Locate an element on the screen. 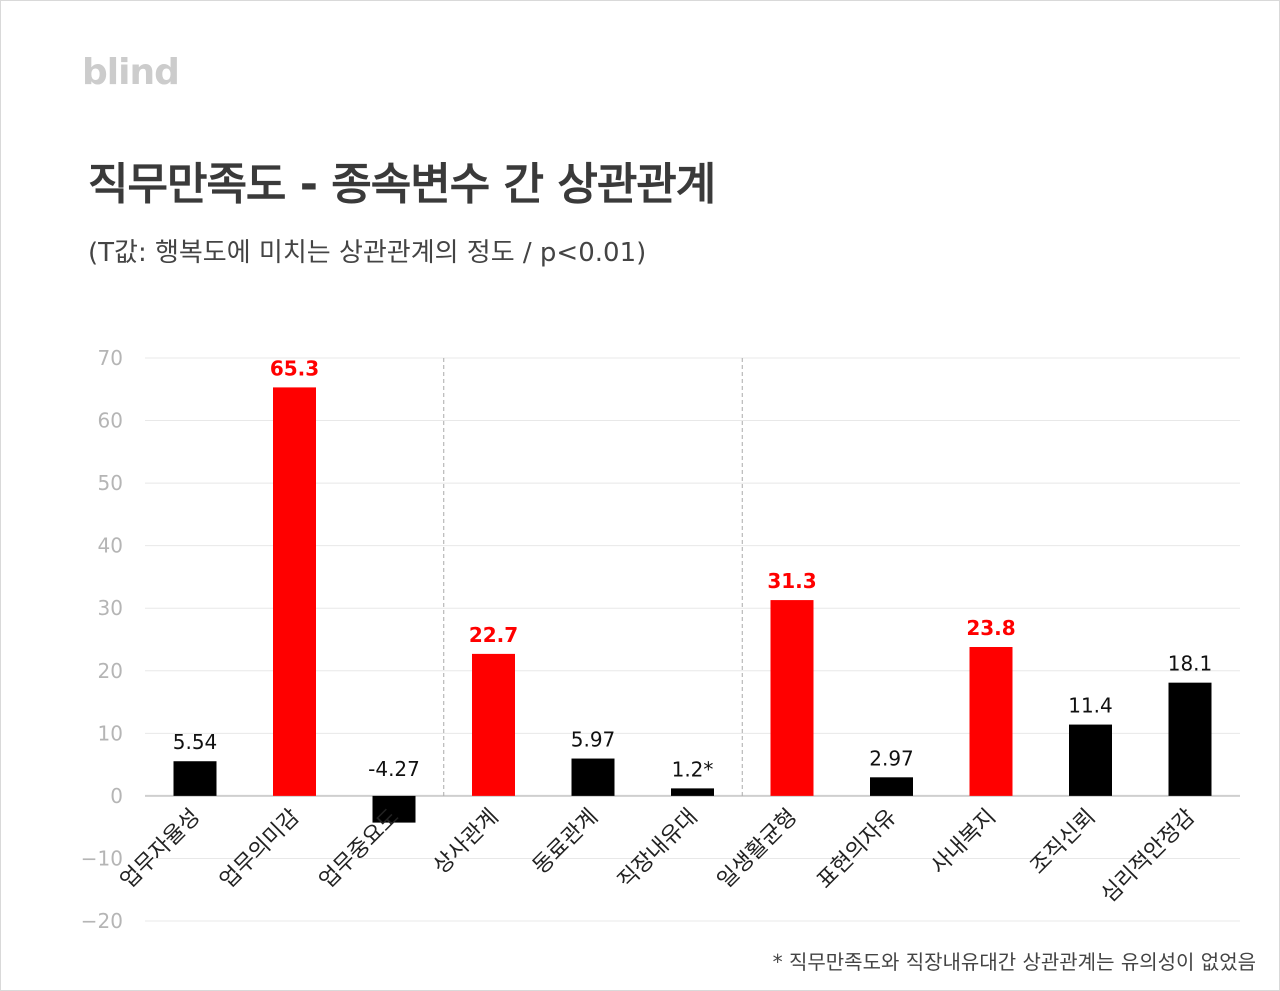  bar-업무자율성 is located at coordinates (195, 778).